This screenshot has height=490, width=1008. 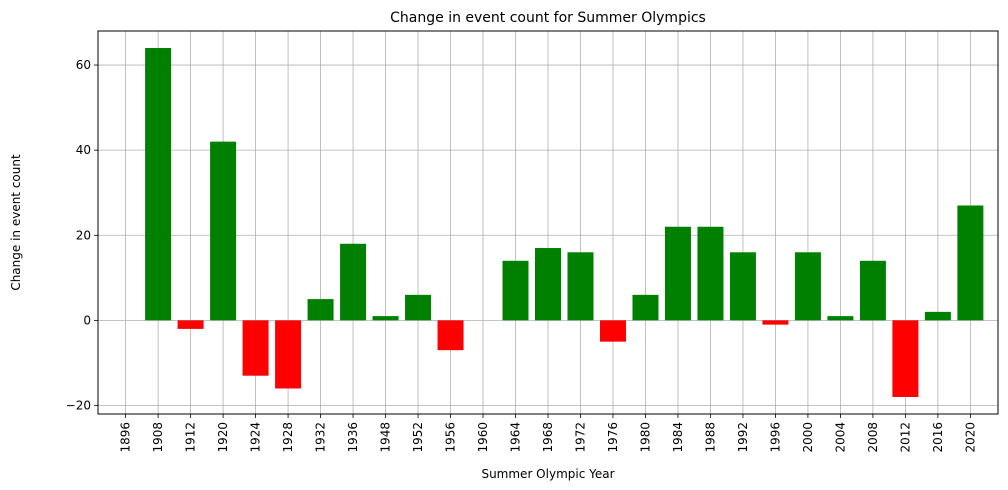 I want to click on y-tick-label: 20, so click(x=83, y=235).